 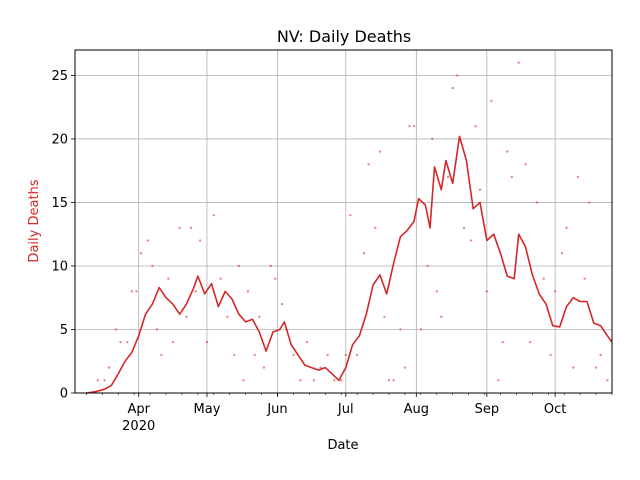 I want to click on y-tick-label: 10, so click(x=59, y=266).